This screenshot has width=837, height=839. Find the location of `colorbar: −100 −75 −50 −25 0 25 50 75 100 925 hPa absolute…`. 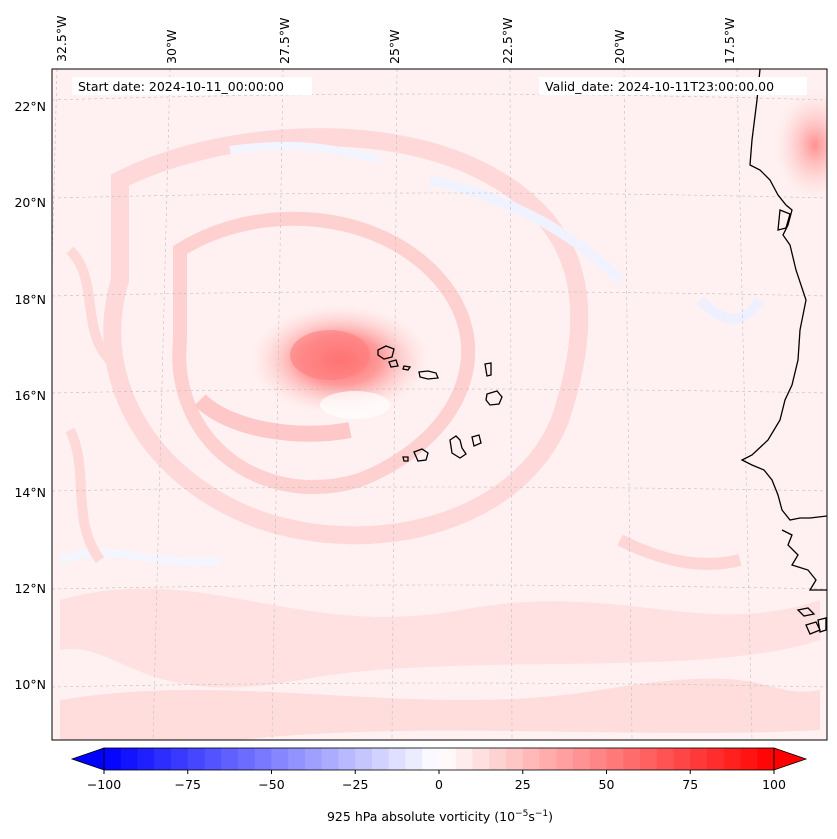

colorbar: −100 −75 −50 −25 0 25 50 75 100 925 hPa absolute… is located at coordinates (439, 785).